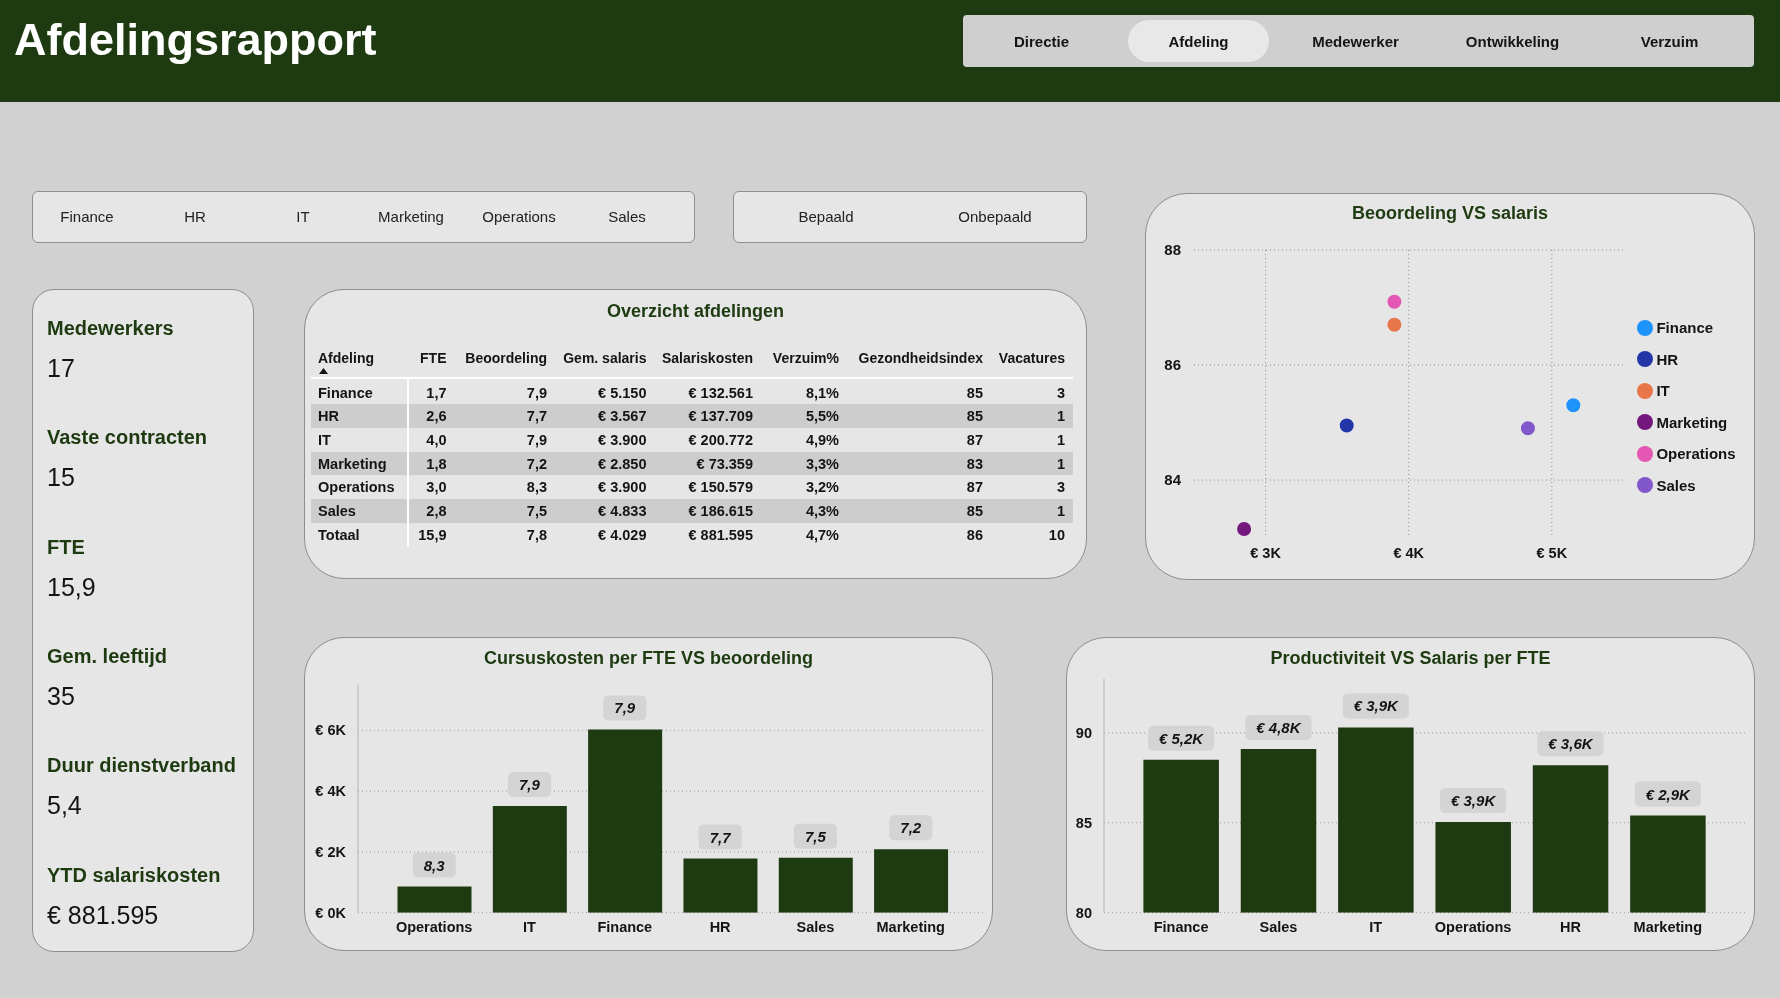  What do you see at coordinates (720, 392) in the screenshot?
I see `text: € 132.561` at bounding box center [720, 392].